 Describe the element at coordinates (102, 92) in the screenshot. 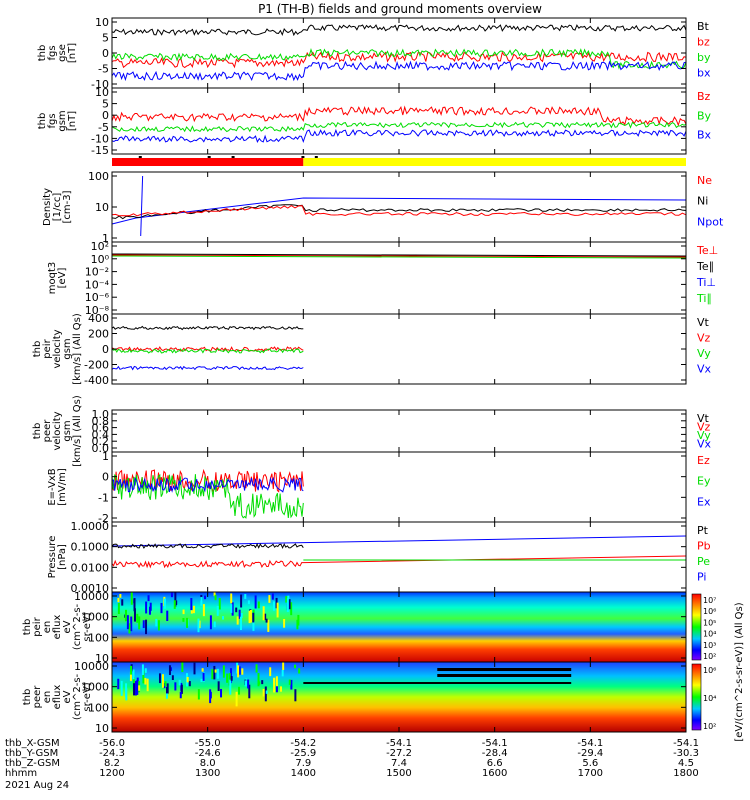

I see `y-tick-label: 10` at that location.